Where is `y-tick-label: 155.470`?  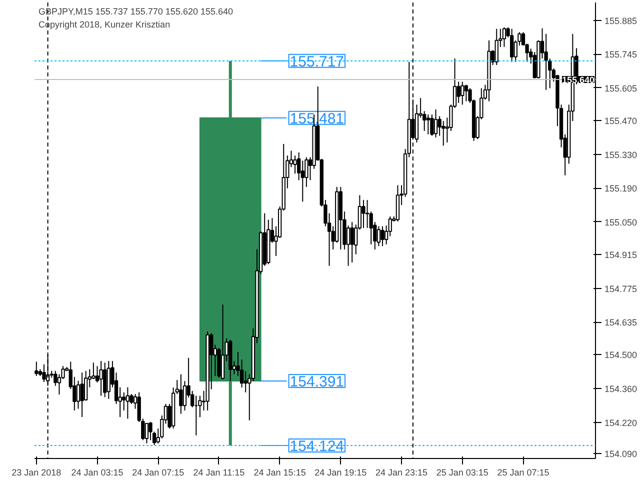
y-tick-label: 155.470 is located at coordinates (621, 121).